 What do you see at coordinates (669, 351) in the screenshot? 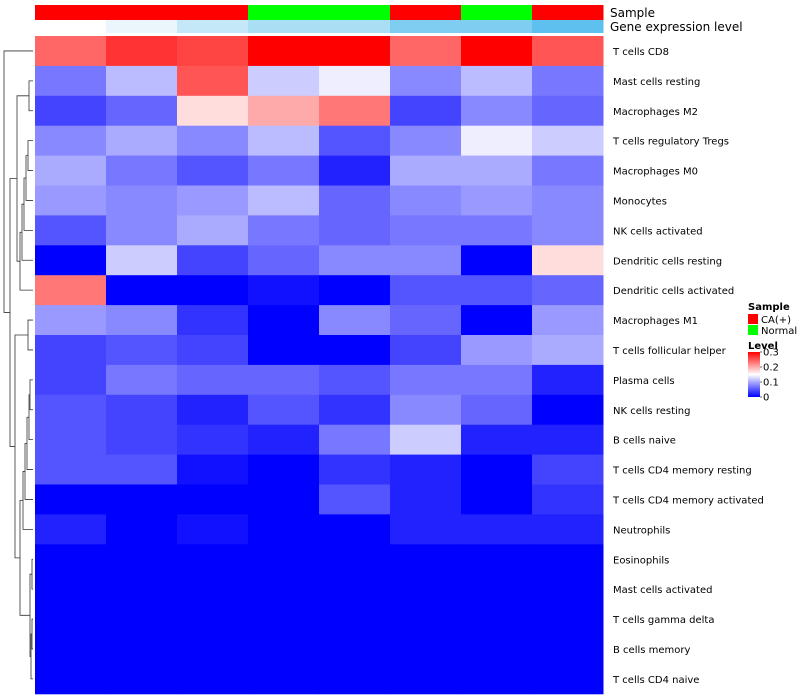
I see `row-label: T cells follicular helper` at bounding box center [669, 351].